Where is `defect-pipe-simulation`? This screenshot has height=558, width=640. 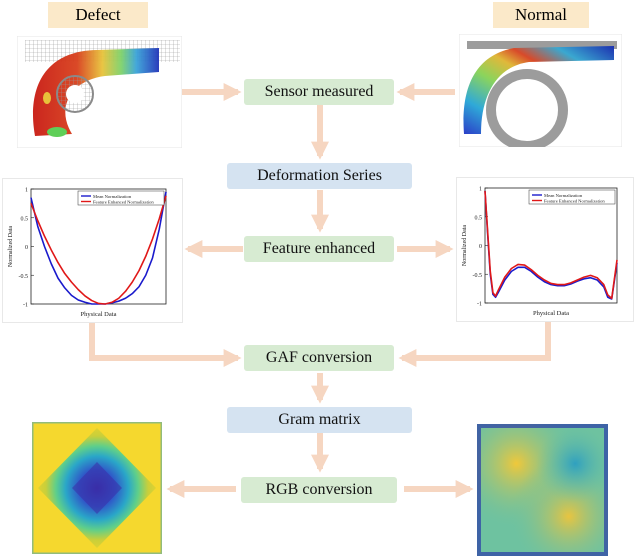 defect-pipe-simulation is located at coordinates (99, 92).